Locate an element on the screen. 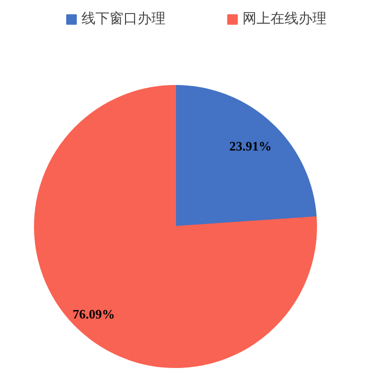  legend-label: 线下窗口办理 is located at coordinates (124, 19).